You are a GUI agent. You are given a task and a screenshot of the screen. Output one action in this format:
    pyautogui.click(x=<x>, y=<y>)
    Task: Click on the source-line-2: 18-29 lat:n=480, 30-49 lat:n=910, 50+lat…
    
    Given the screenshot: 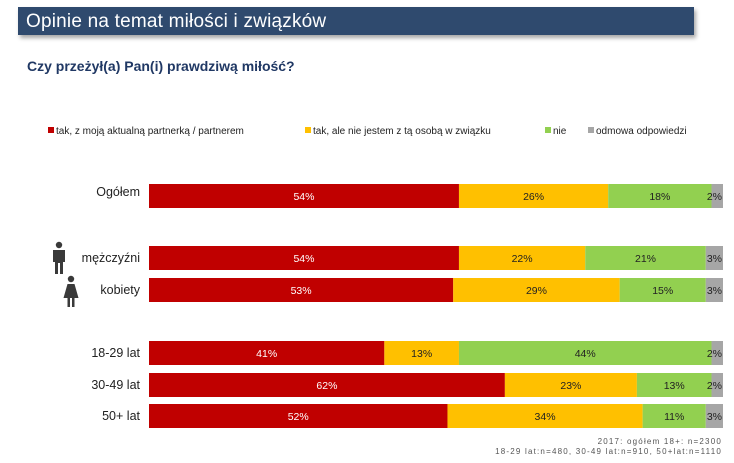 What is the action you would take?
    pyautogui.click(x=608, y=451)
    